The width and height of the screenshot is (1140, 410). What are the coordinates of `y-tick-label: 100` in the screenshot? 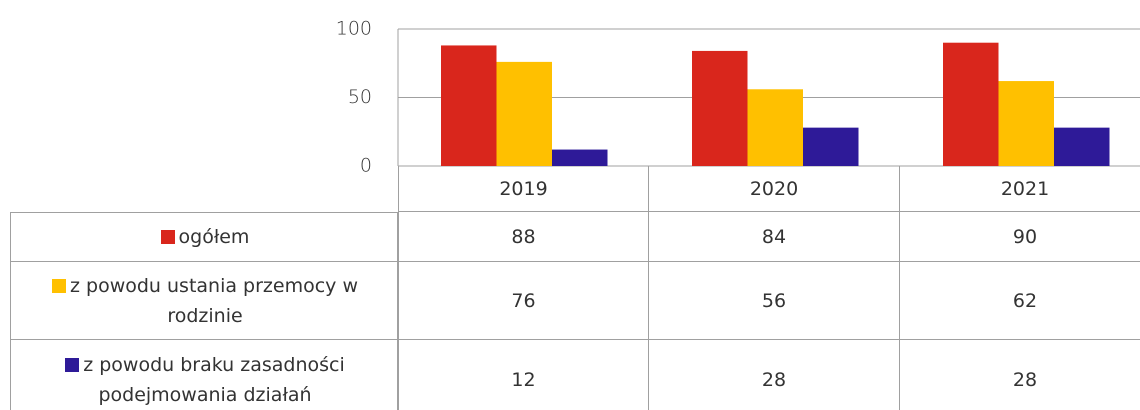 It's located at (354, 29).